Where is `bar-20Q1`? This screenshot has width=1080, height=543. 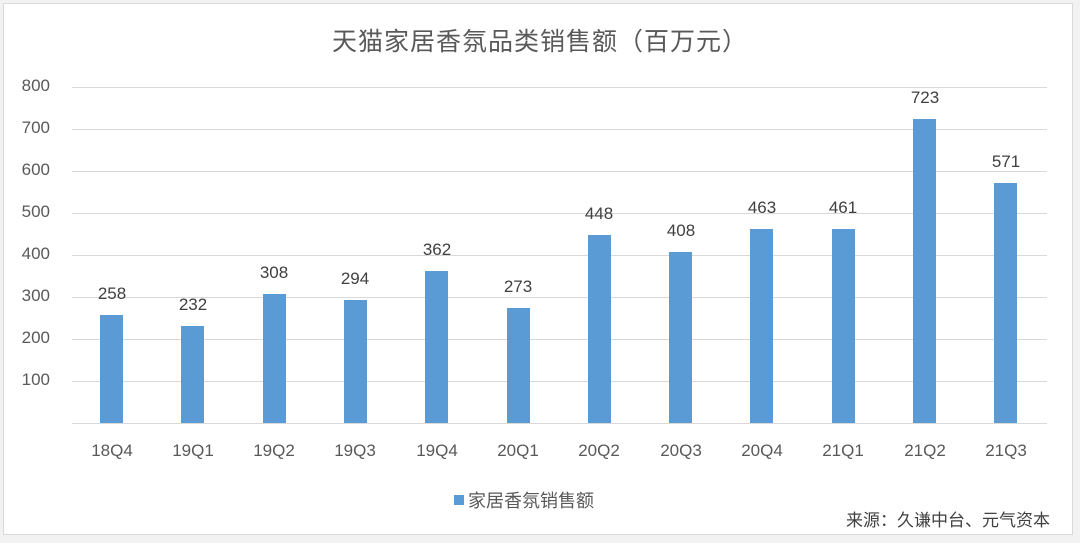 bar-20Q1 is located at coordinates (518, 365).